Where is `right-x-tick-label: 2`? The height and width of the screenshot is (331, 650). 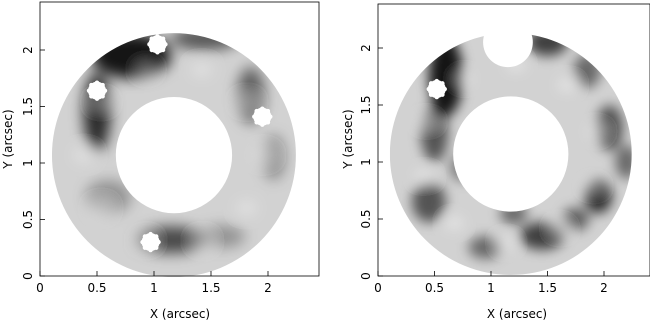 right-x-tick-label: 2 is located at coordinates (604, 288).